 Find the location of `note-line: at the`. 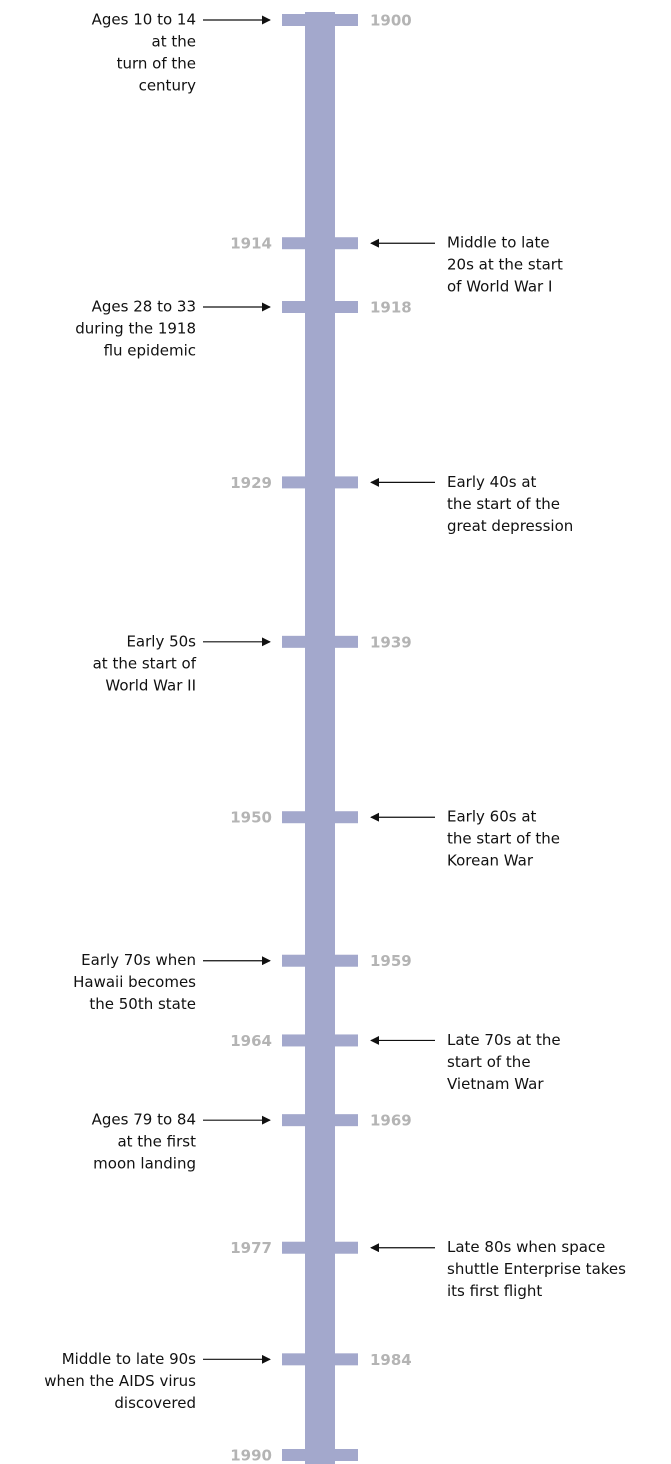

note-line: at the is located at coordinates (174, 42).